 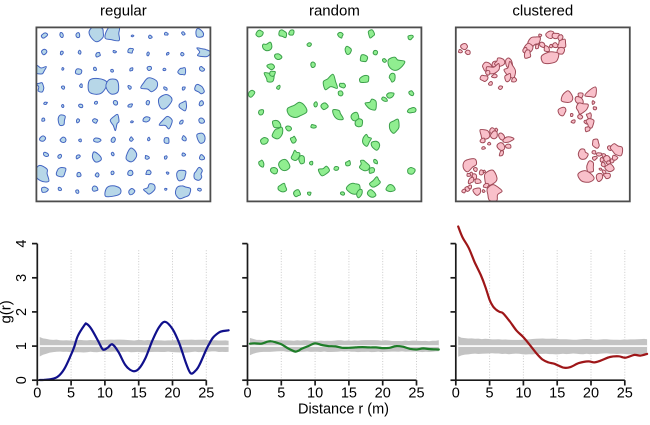 What do you see at coordinates (343, 410) in the screenshot?
I see `svg-text: Distance r (m)` at bounding box center [343, 410].